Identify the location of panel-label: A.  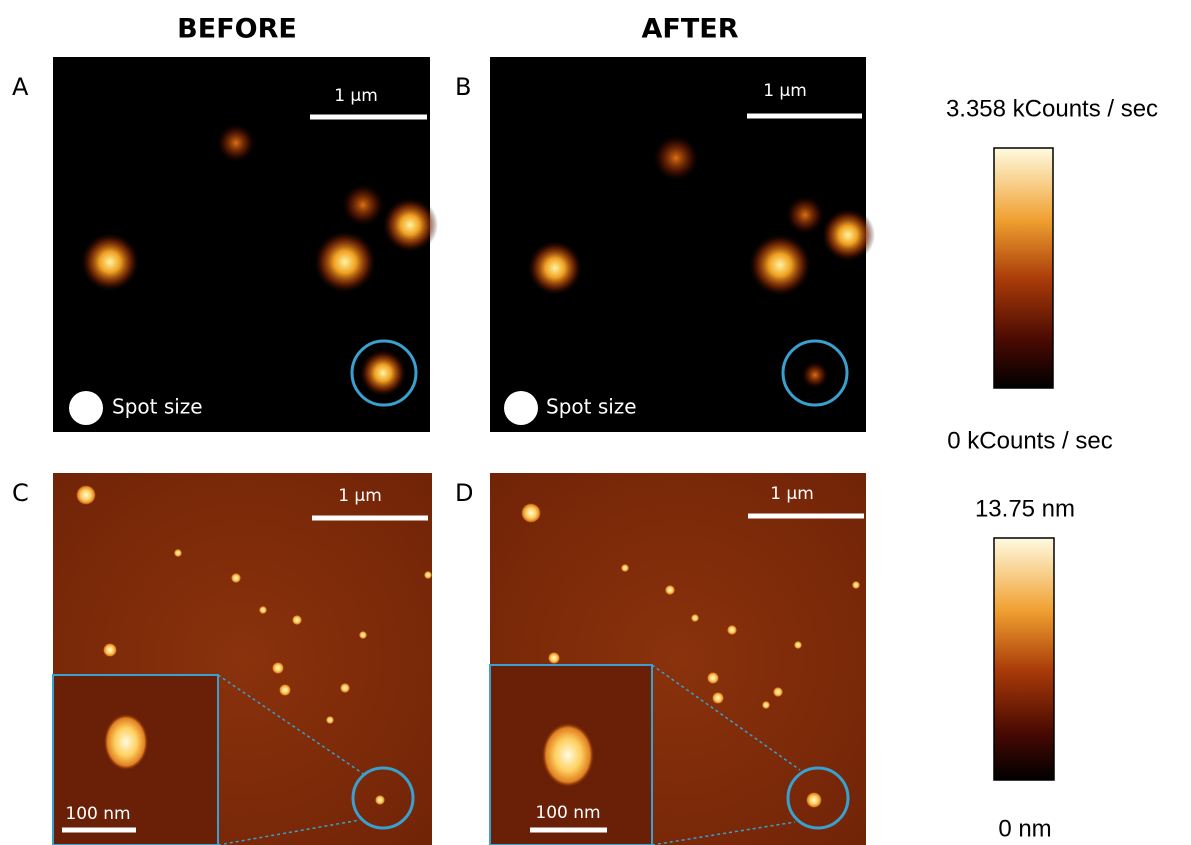
(20, 87).